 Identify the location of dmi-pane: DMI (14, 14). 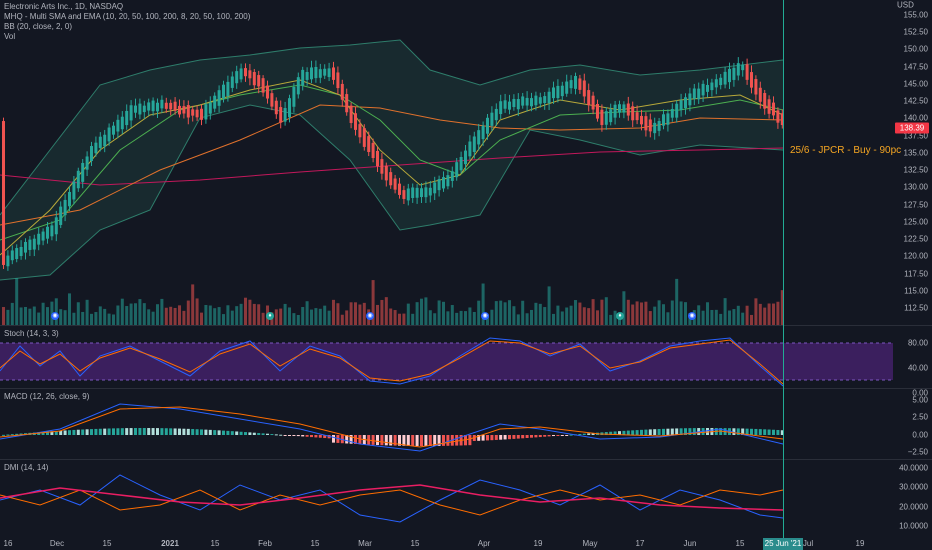
(446, 499).